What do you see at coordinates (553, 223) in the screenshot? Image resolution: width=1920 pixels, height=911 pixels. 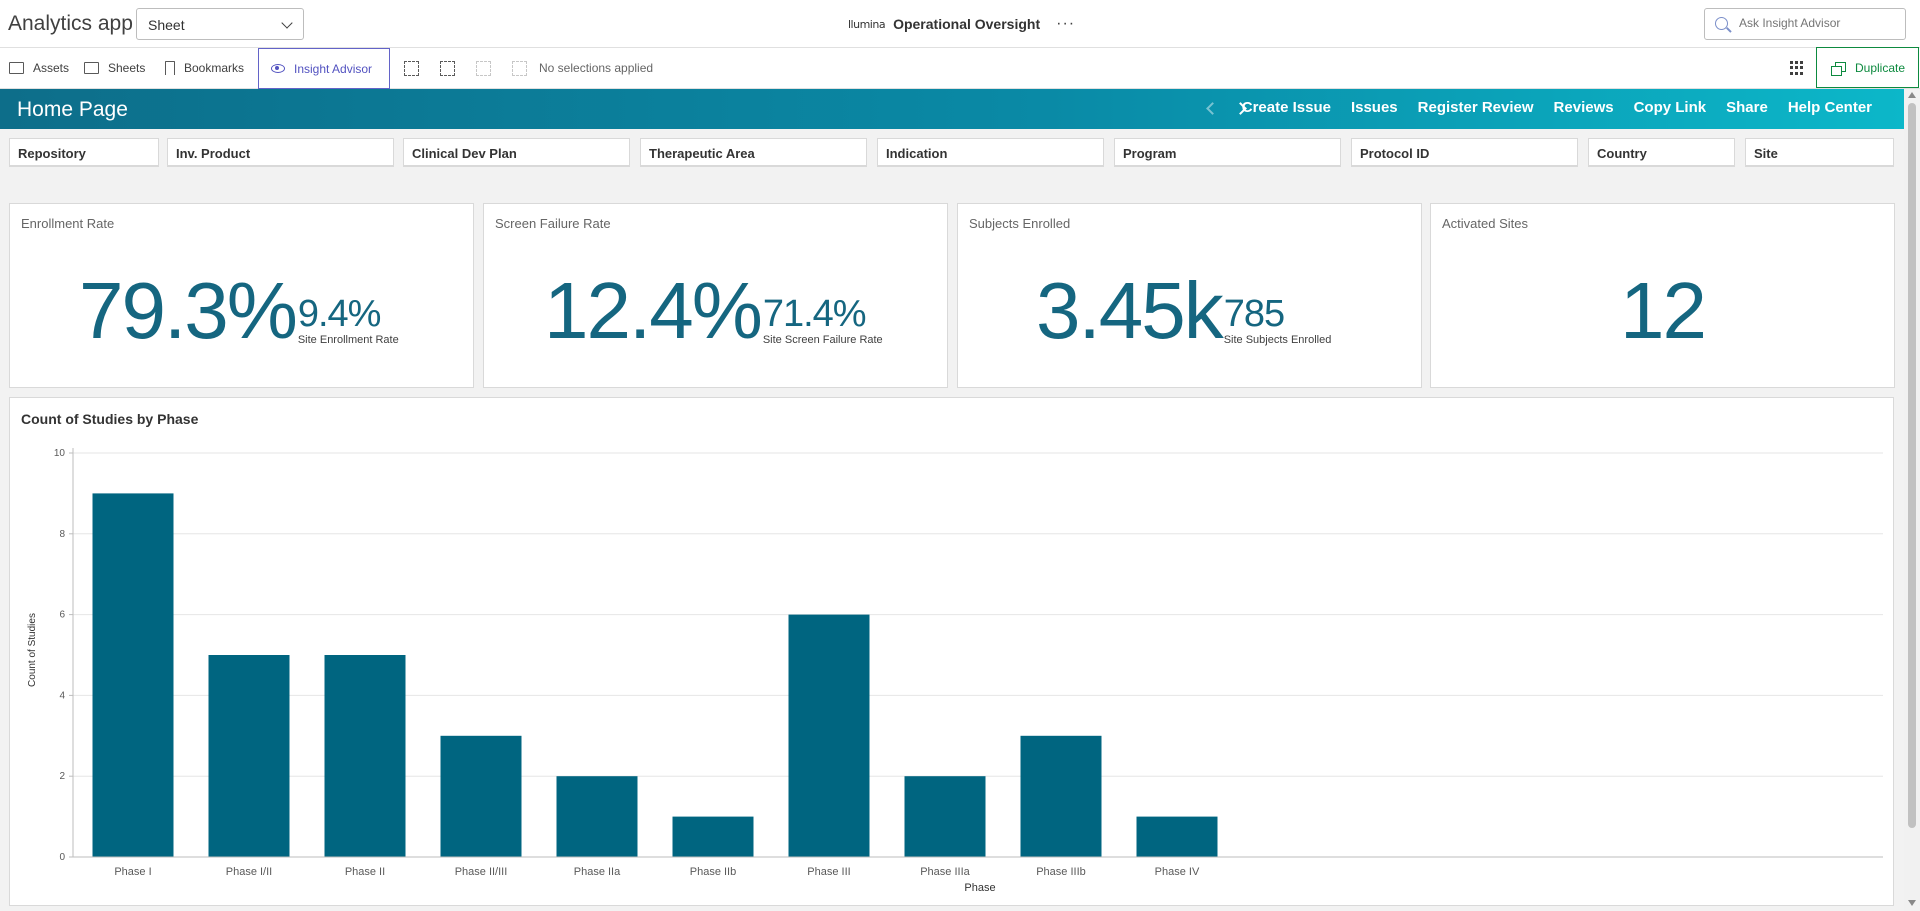 I see `kpi-title: Screen Failure Rate` at bounding box center [553, 223].